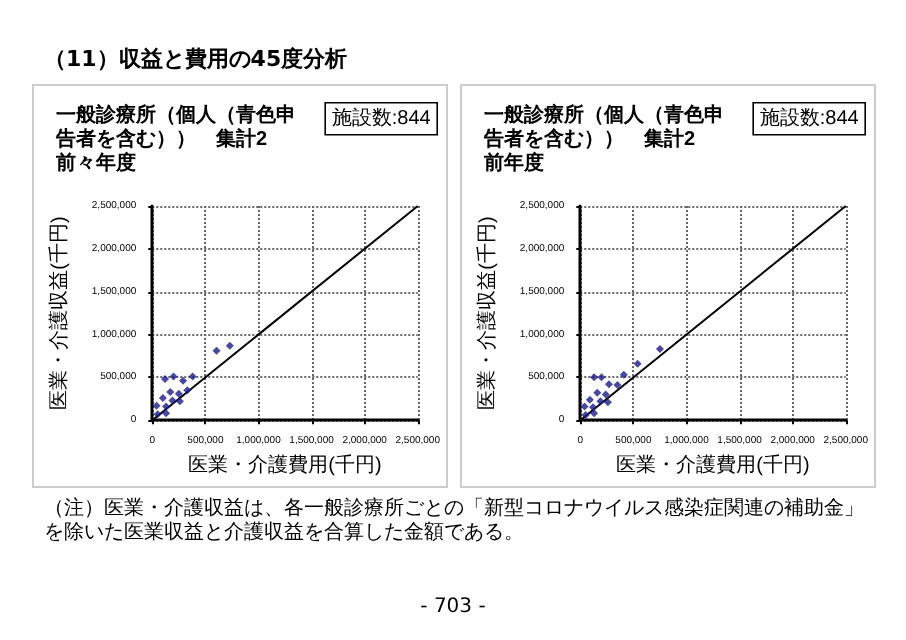  I want to click on text: （注）医業・介護収益は、各一般診療所ごとの「新型コロナウイルス感染症関連の補助金」を除いた医業収益と介護収益を合算した金額である。, so click(455, 522).